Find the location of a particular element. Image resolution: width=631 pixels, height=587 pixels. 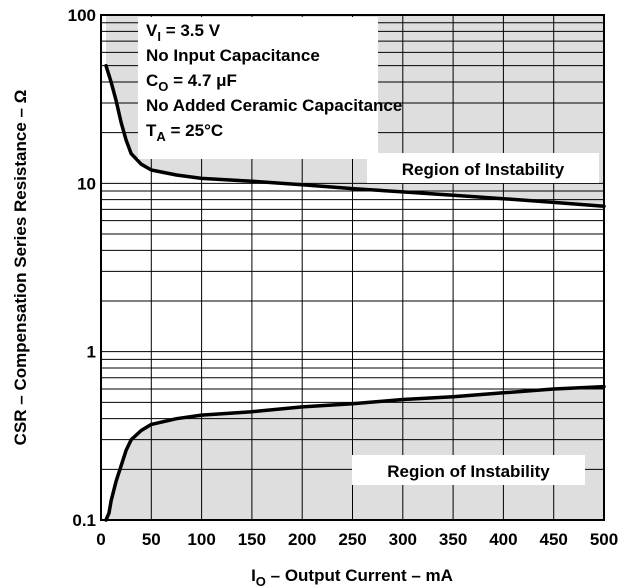

annotation-line: TA = 25°C is located at coordinates (184, 132).